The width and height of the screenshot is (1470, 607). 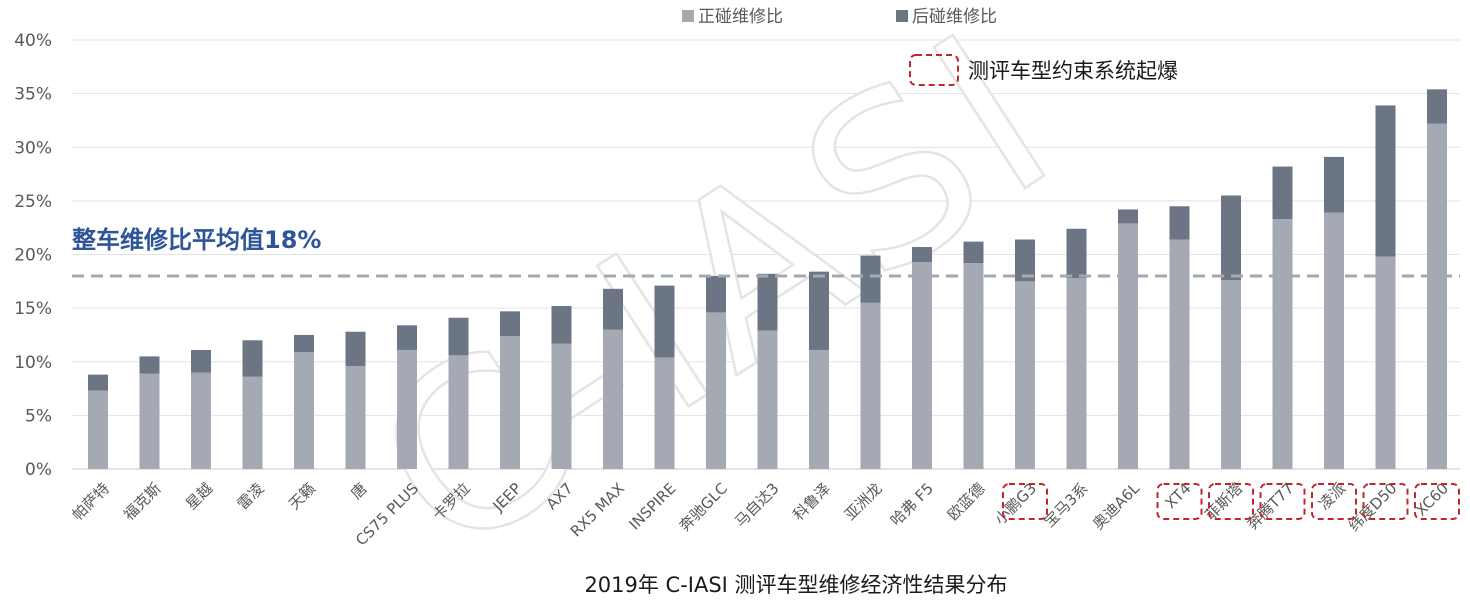 I want to click on x-tick-label: 纬度D50, so click(x=1373, y=507).